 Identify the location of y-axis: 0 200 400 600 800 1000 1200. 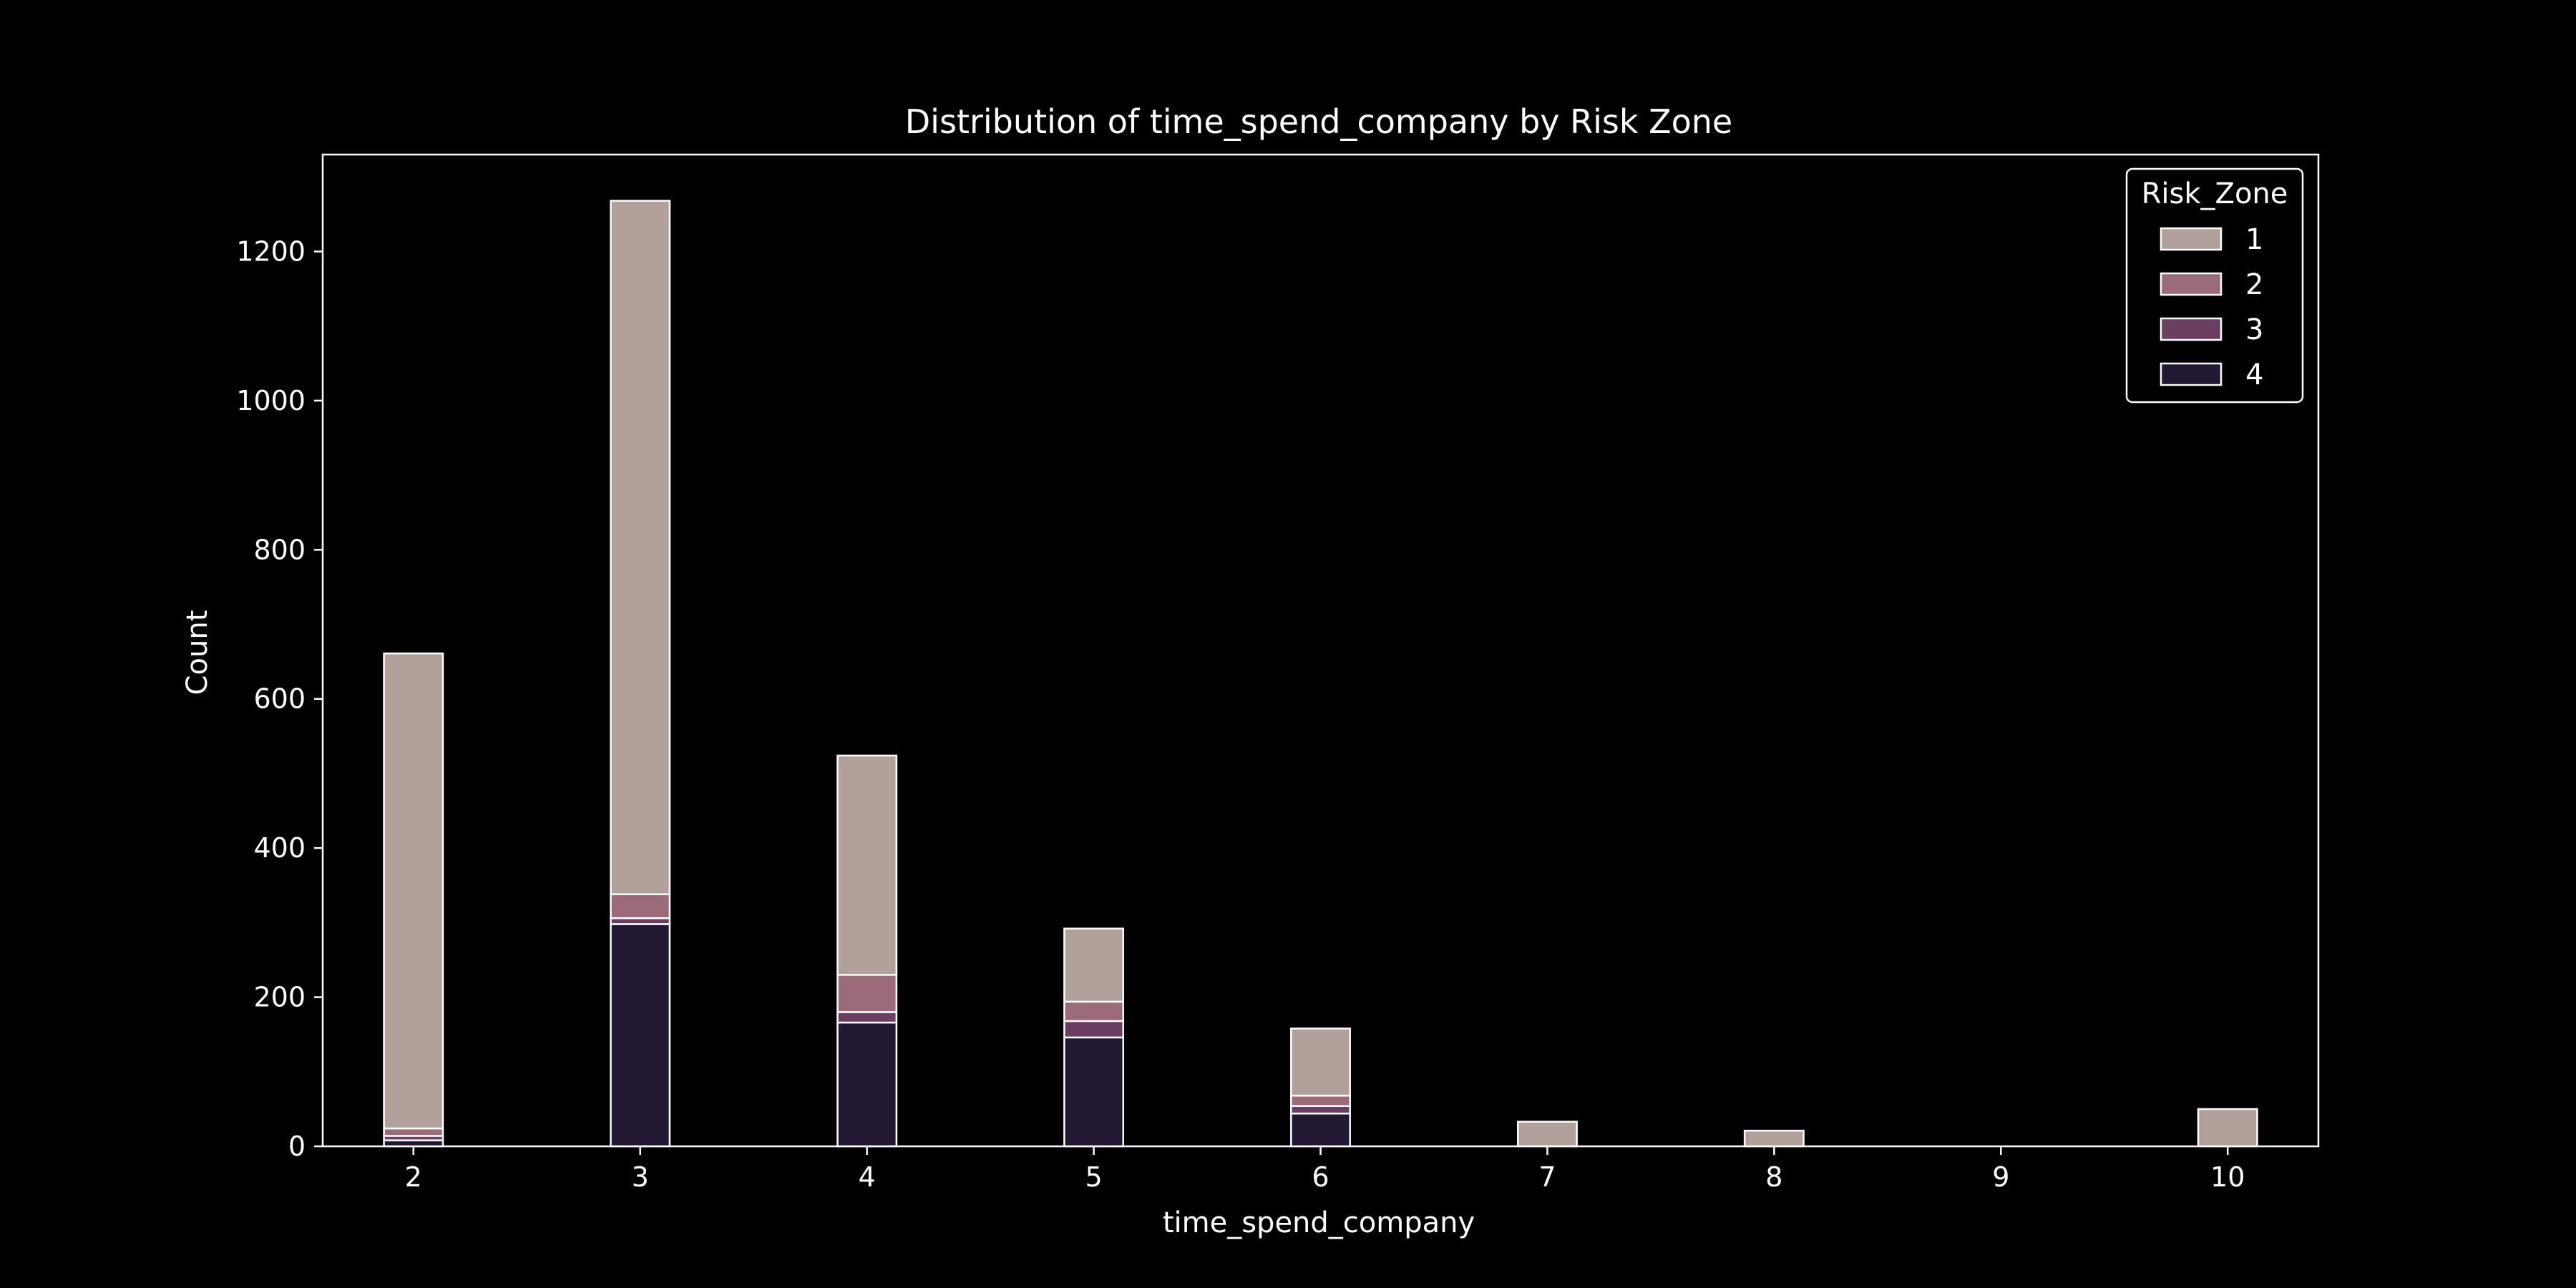
(279, 698).